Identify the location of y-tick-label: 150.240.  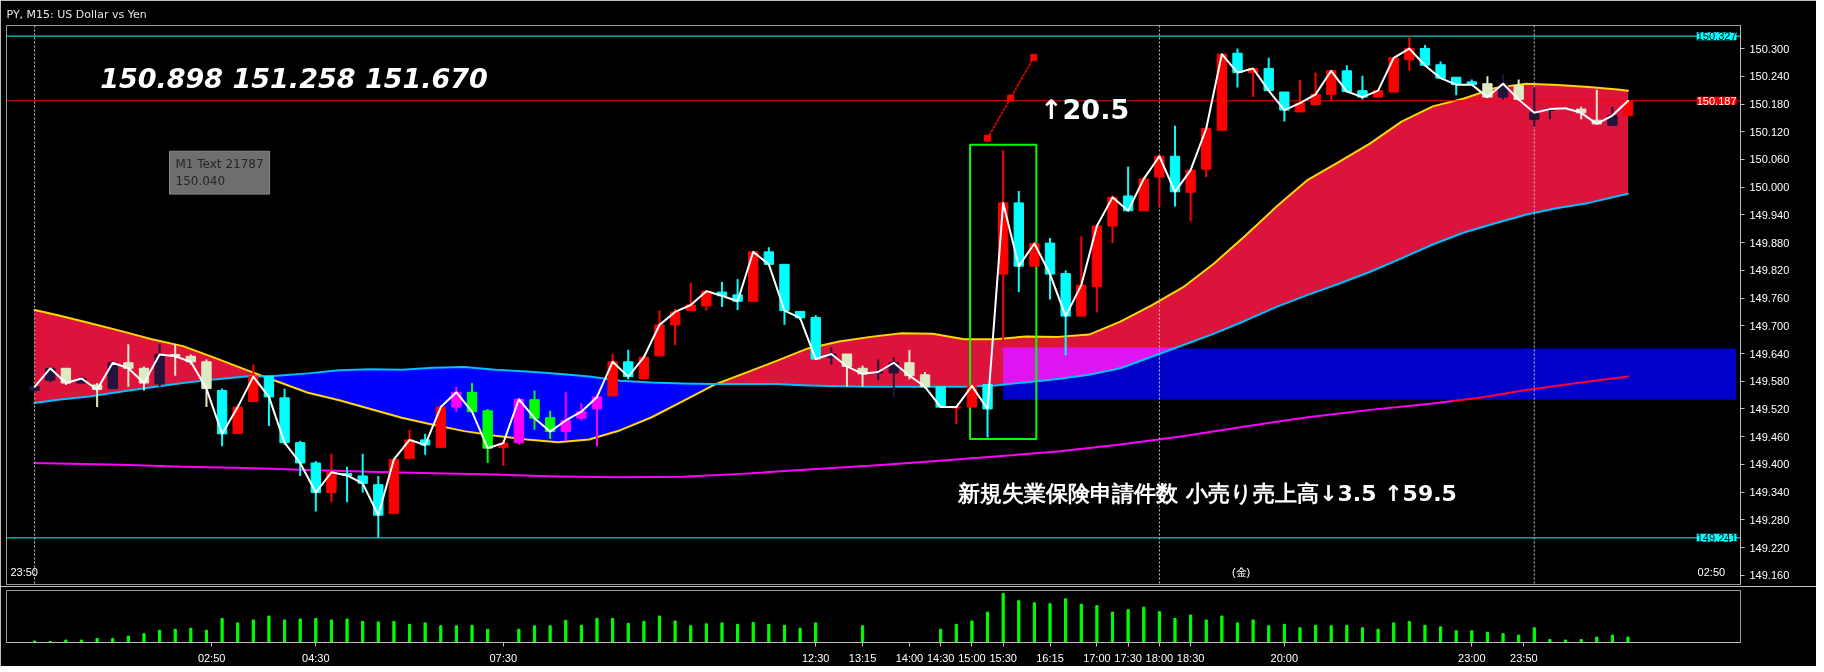
(1769, 76).